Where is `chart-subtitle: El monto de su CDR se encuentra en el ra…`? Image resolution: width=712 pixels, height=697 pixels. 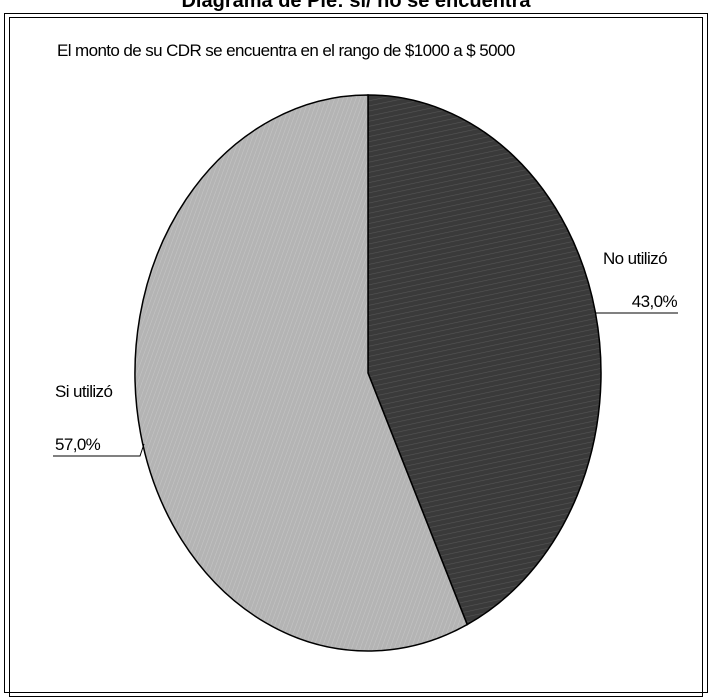
chart-subtitle: El monto de su CDR se encuentra en el ra… is located at coordinates (286, 50).